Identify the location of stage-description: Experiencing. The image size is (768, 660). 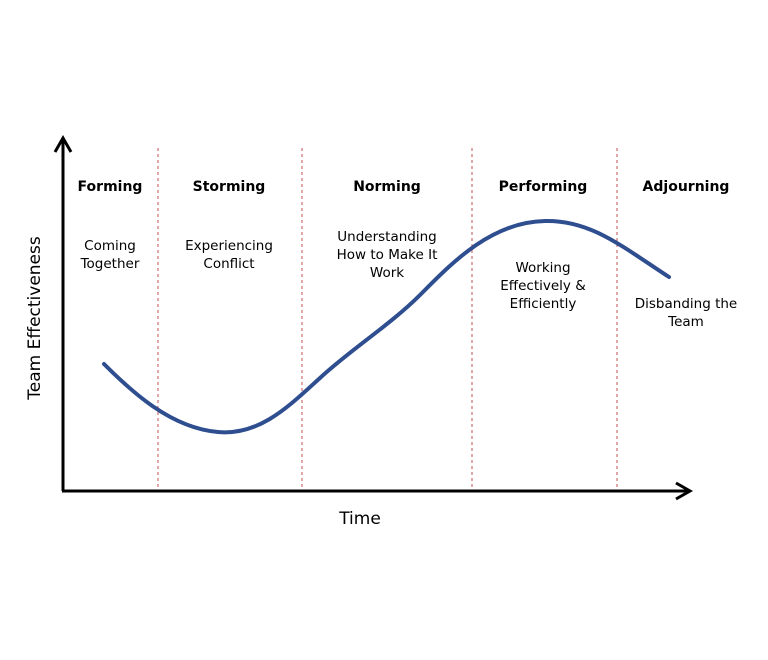
(229, 246).